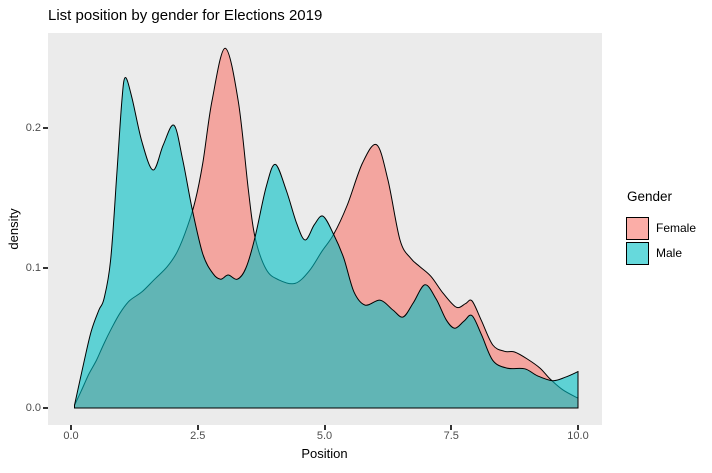 The height and width of the screenshot is (473, 712). What do you see at coordinates (33, 408) in the screenshot?
I see `y-tick-label: 0.0` at bounding box center [33, 408].